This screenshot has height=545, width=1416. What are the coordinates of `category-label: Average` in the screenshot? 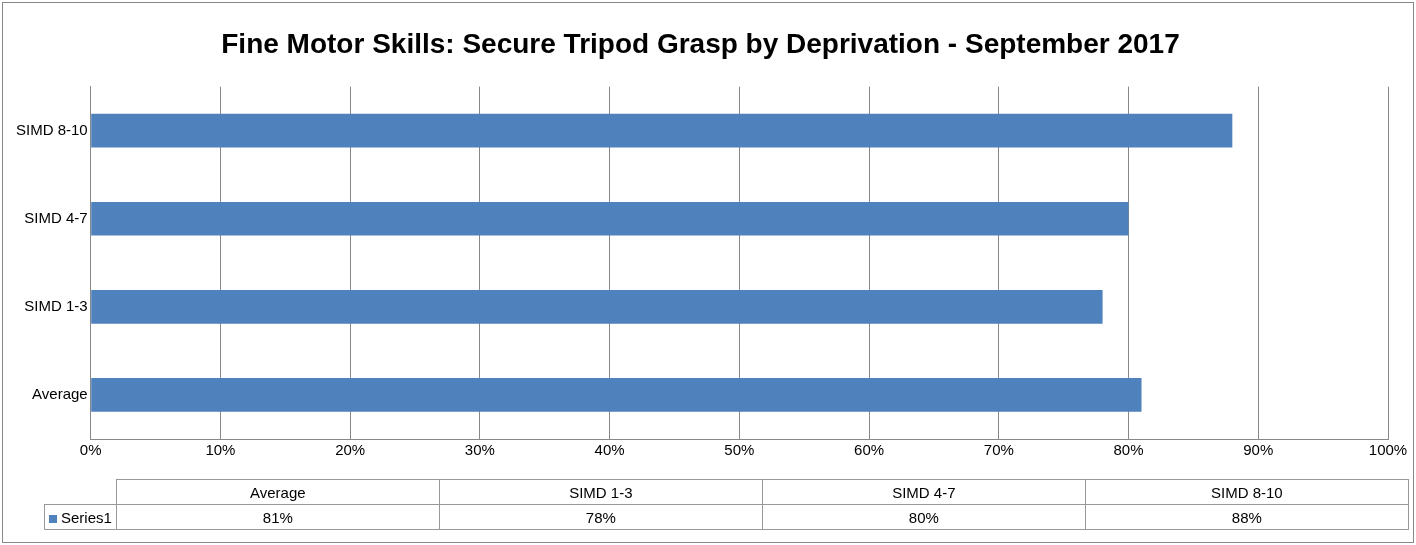 It's located at (278, 492).